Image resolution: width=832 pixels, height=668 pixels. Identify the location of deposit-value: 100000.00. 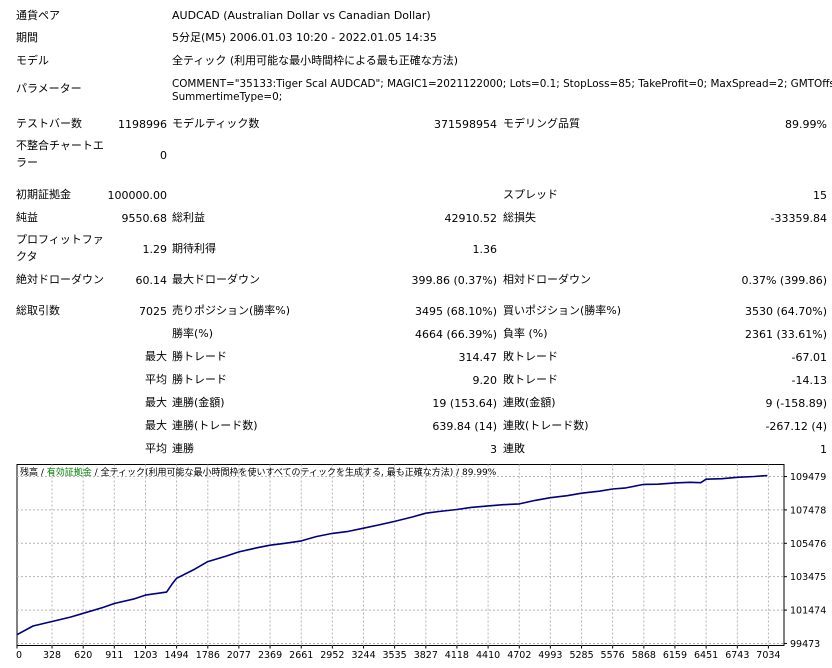
(137, 195).